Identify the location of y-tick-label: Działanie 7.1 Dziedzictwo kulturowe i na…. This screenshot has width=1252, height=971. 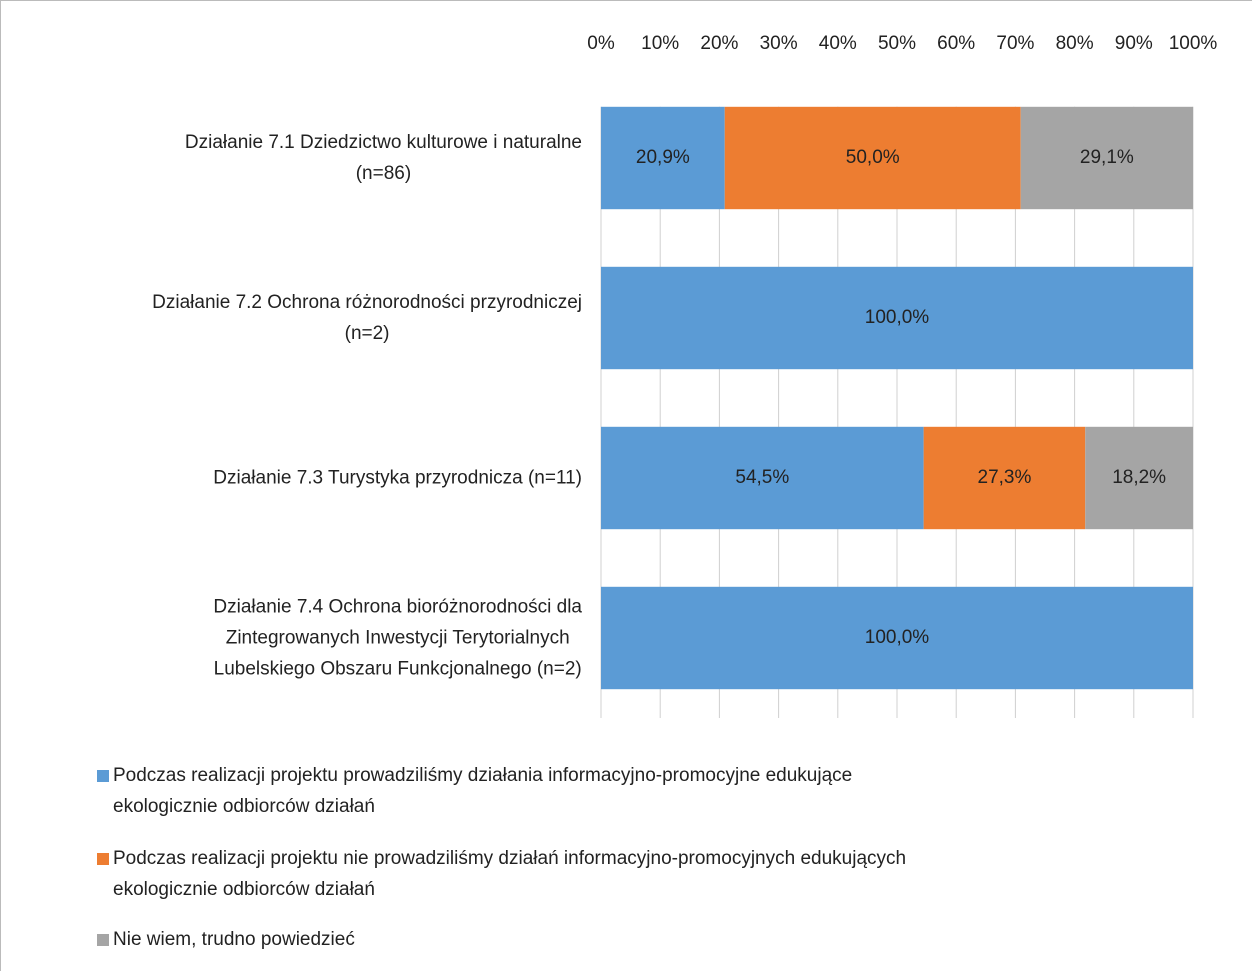
(383, 158).